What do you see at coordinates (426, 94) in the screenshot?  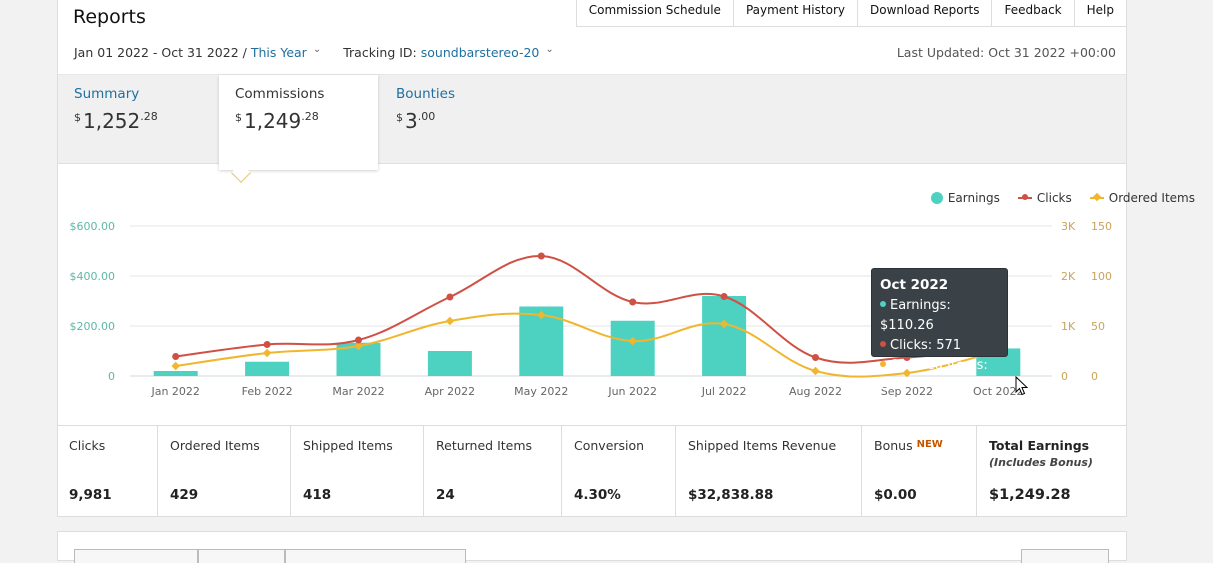 I see `tab-label: Bounties` at bounding box center [426, 94].